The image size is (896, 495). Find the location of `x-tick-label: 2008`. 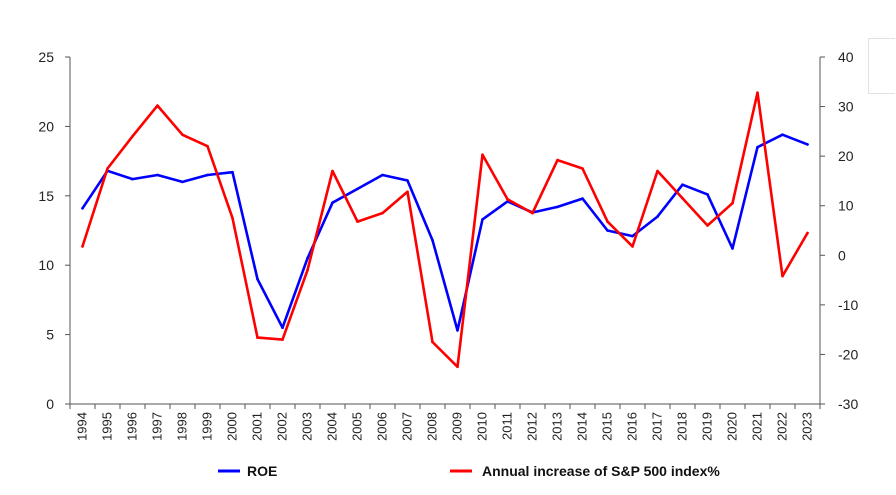

x-tick-label: 2008 is located at coordinates (432, 426).